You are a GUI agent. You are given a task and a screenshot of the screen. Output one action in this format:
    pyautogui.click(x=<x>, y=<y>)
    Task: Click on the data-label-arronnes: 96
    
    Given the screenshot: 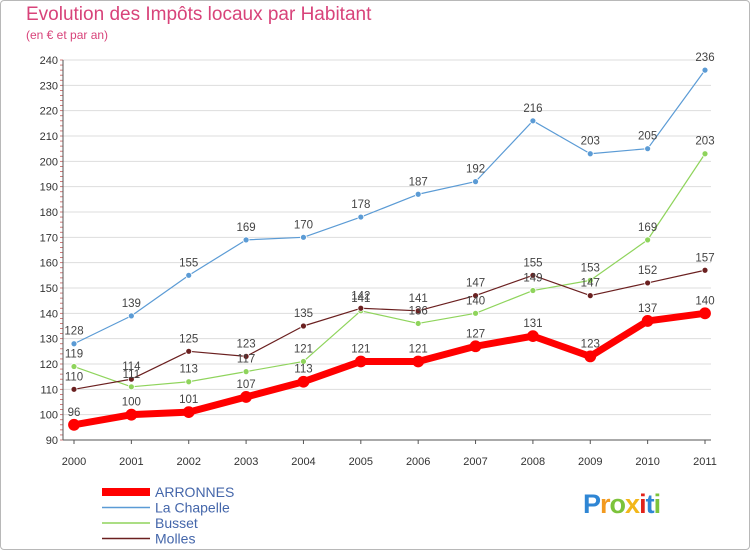 What is the action you would take?
    pyautogui.click(x=74, y=413)
    